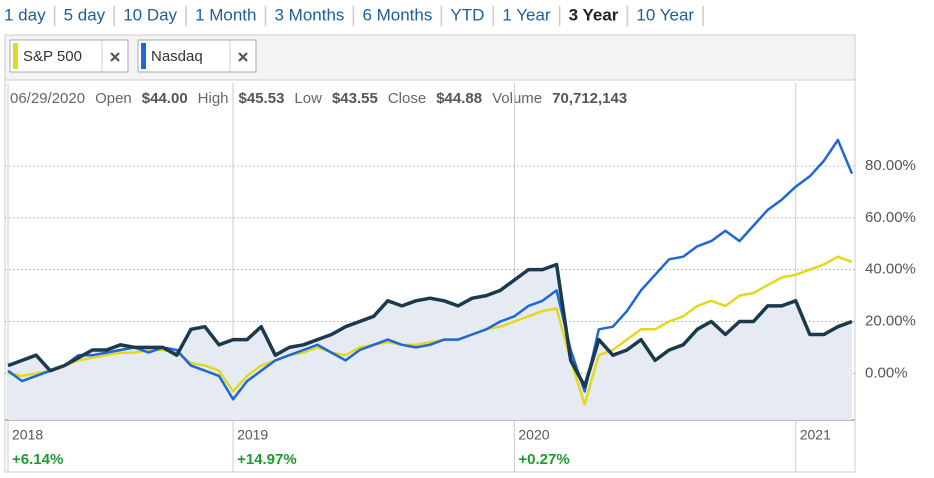  Describe the element at coordinates (52, 56) in the screenshot. I see `legend-label: S&P 500` at that location.